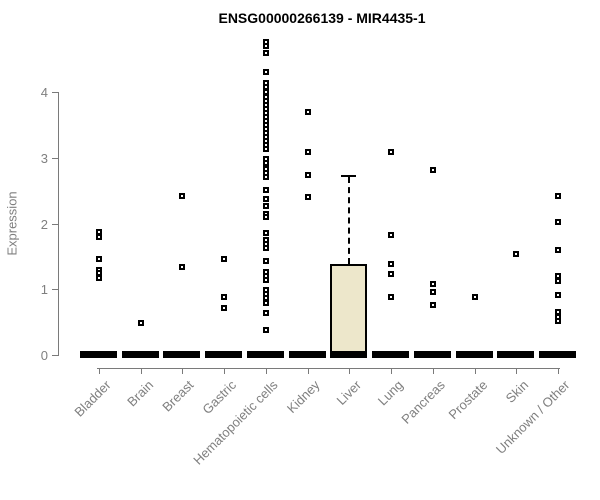 The image size is (600, 500). Describe the element at coordinates (44, 289) in the screenshot. I see `y-tick-label: 1` at that location.